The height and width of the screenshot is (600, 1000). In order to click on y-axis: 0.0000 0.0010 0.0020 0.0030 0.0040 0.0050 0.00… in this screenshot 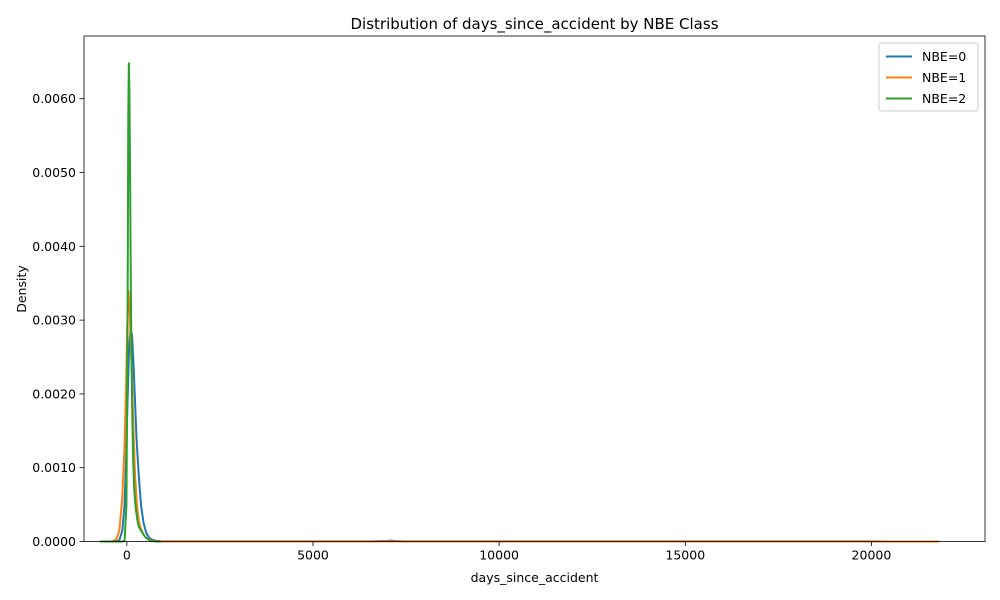, I will do `click(58, 320)`.